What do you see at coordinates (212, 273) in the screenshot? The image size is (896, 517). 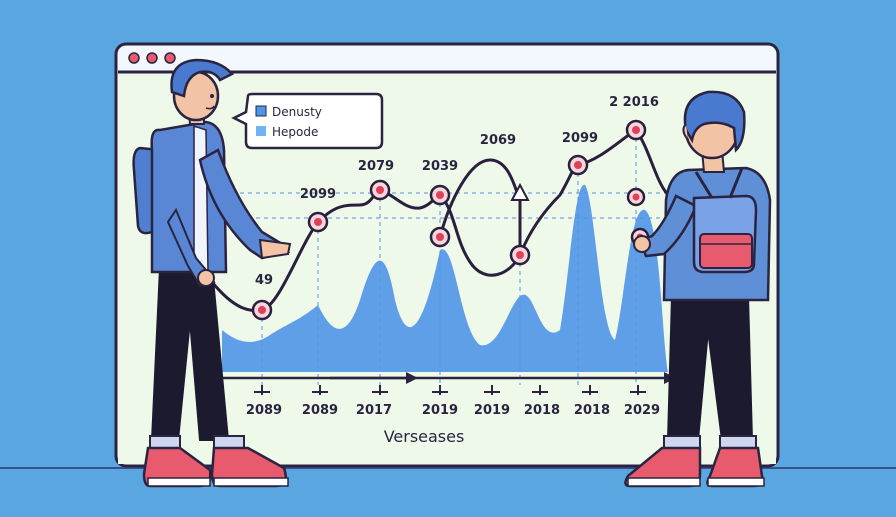 I see `left-person` at bounding box center [212, 273].